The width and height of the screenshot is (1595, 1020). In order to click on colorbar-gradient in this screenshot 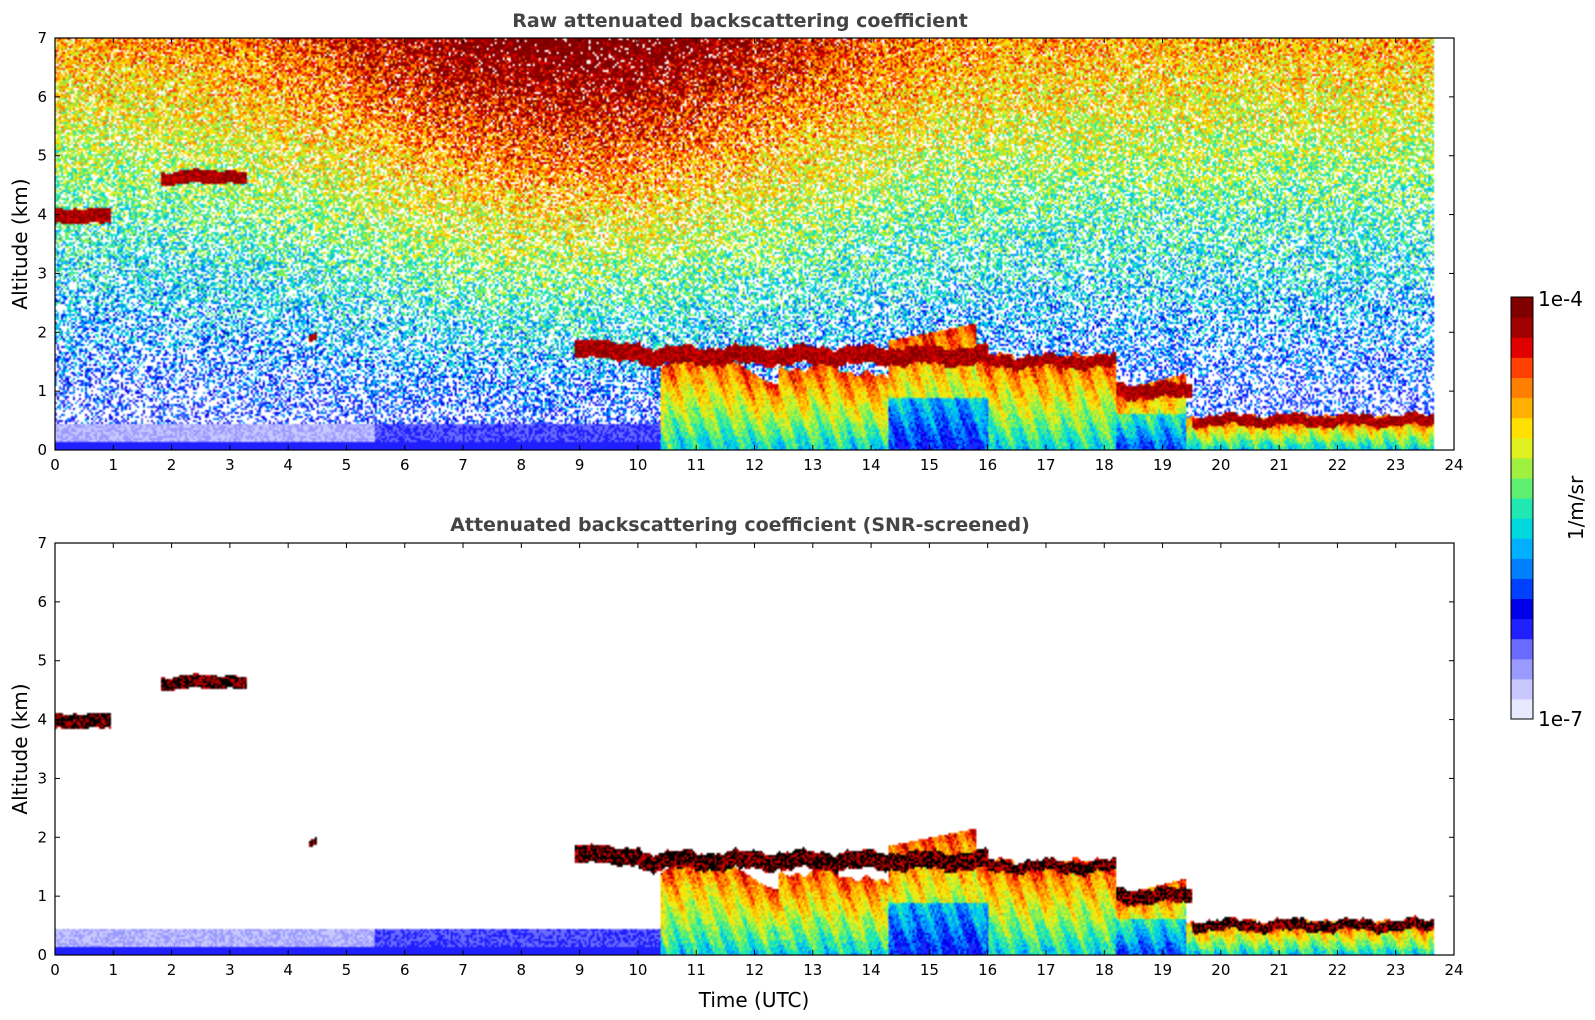, I will do `click(1522, 508)`.